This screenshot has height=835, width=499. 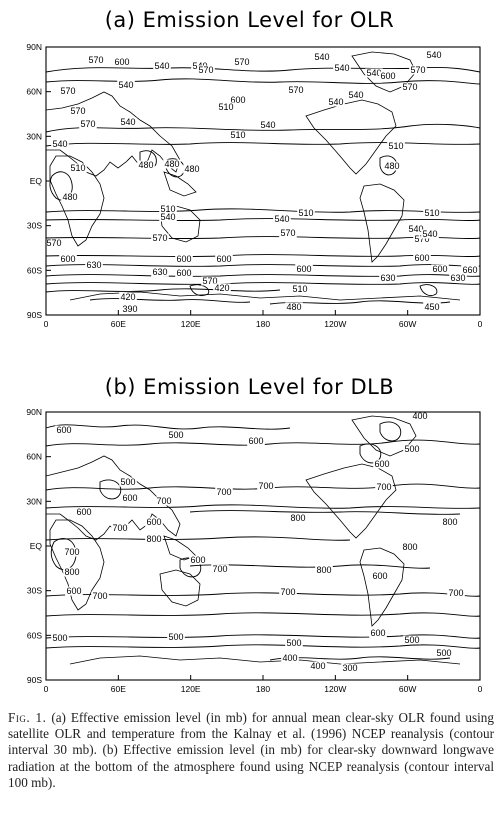 What do you see at coordinates (34, 270) in the screenshot?
I see `lat-tick-label: 60S` at bounding box center [34, 270].